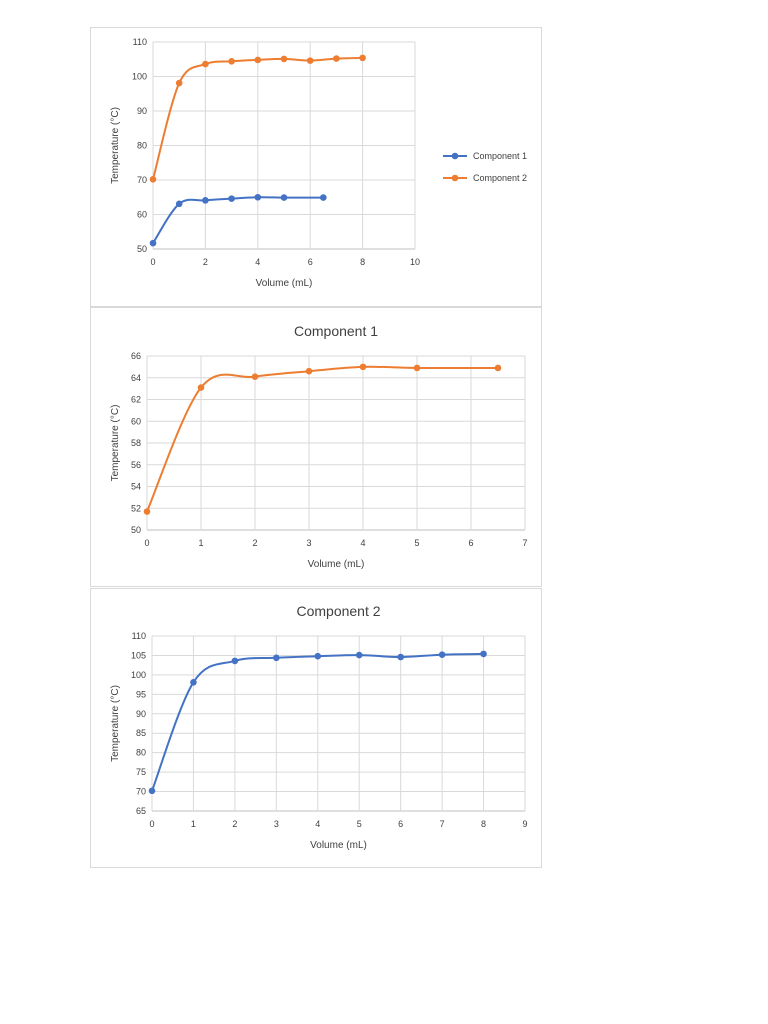 The width and height of the screenshot is (768, 1024). Describe the element at coordinates (136, 356) in the screenshot. I see `y-tick-label: 66` at that location.